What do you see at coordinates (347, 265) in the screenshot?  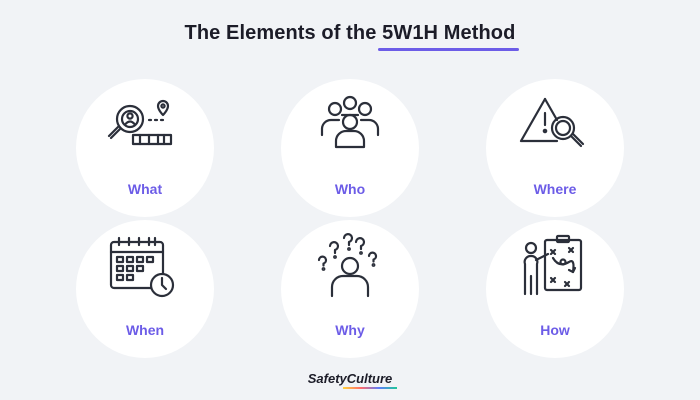 I see `person-question-marks-icon` at bounding box center [347, 265].